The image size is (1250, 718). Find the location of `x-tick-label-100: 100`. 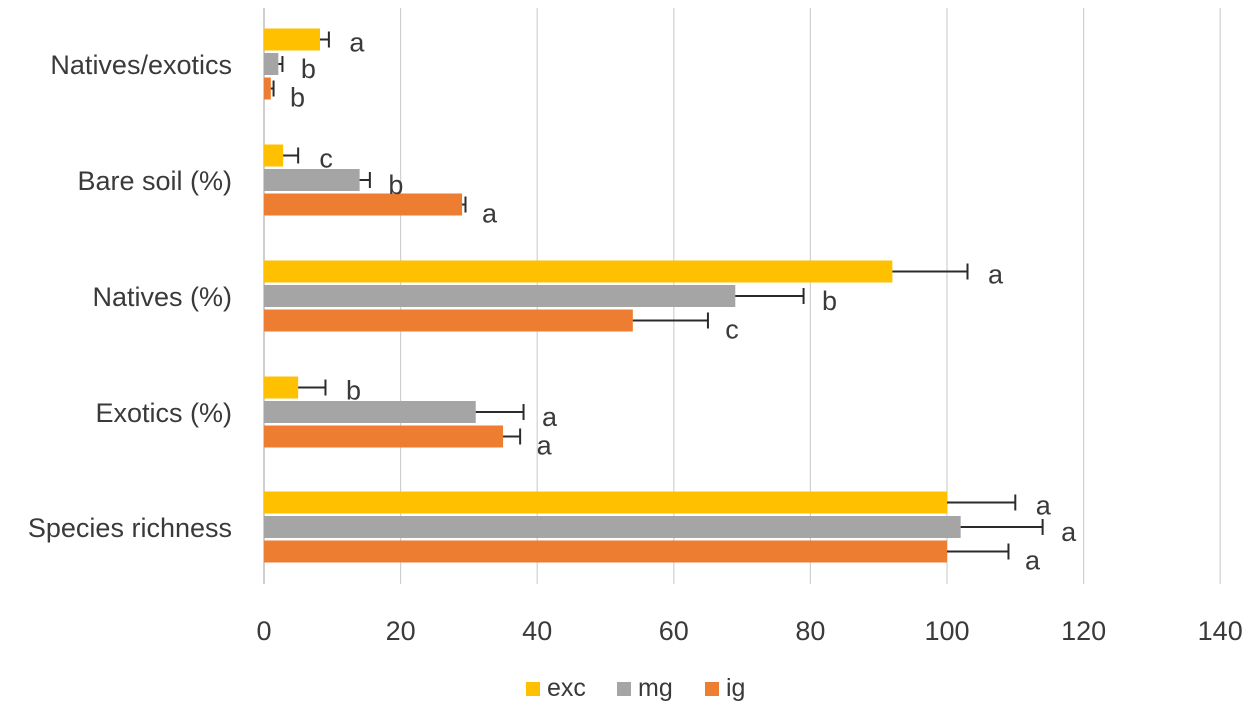

x-tick-label-100: 100 is located at coordinates (946, 631).